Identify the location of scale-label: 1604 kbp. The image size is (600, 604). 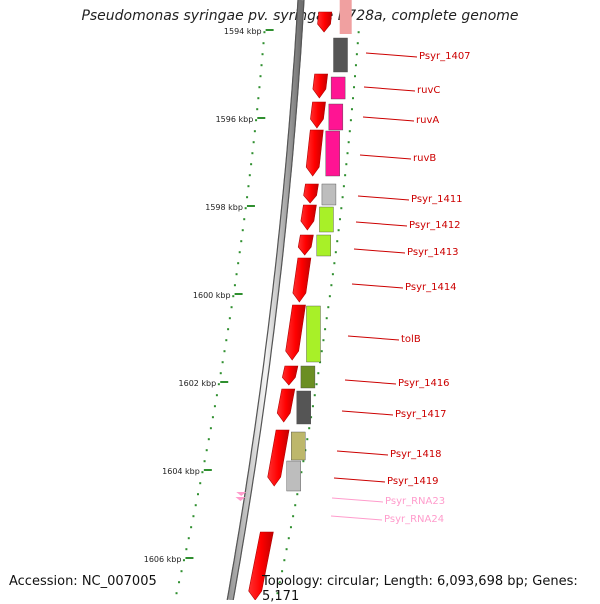
(181, 471).